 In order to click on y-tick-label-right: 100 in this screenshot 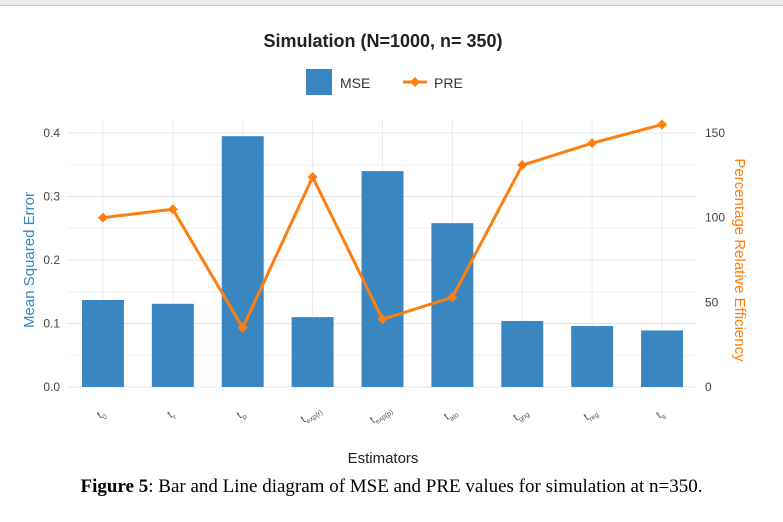, I will do `click(715, 218)`.